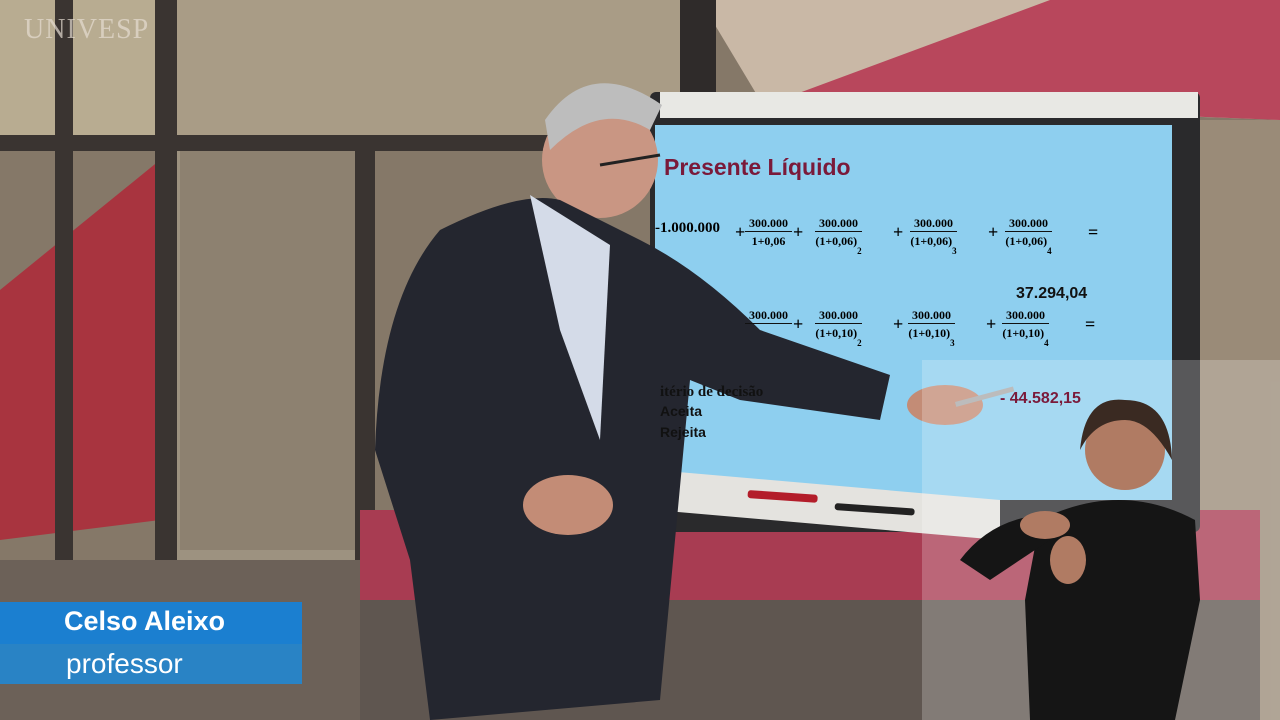 The height and width of the screenshot is (720, 1280). I want to click on denominator: 1+0,06, so click(768, 240).